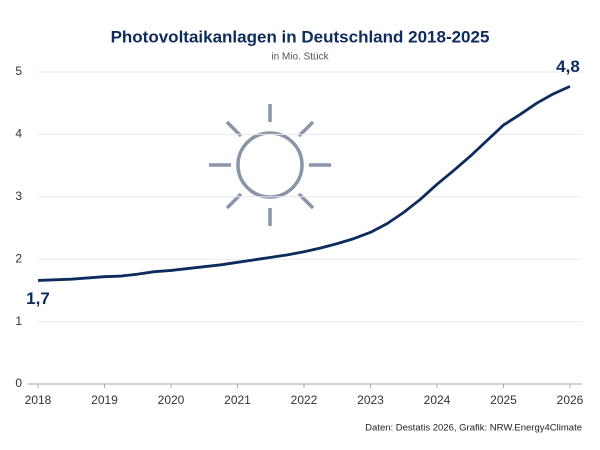 The width and height of the screenshot is (600, 450). Describe the element at coordinates (18, 196) in the screenshot. I see `y-tick-label: 3` at that location.